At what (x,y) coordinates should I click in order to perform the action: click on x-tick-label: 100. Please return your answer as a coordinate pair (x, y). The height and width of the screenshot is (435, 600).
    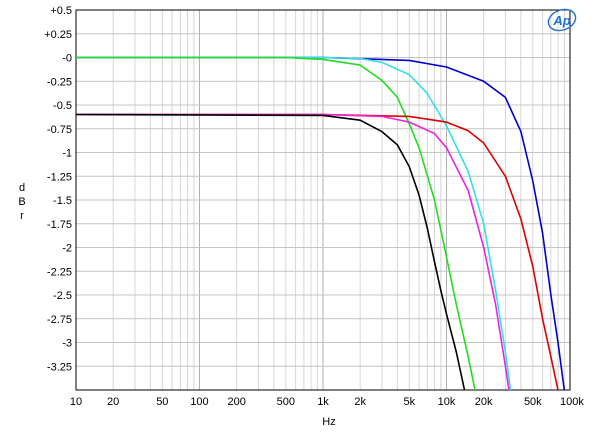
    Looking at the image, I should click on (199, 402).